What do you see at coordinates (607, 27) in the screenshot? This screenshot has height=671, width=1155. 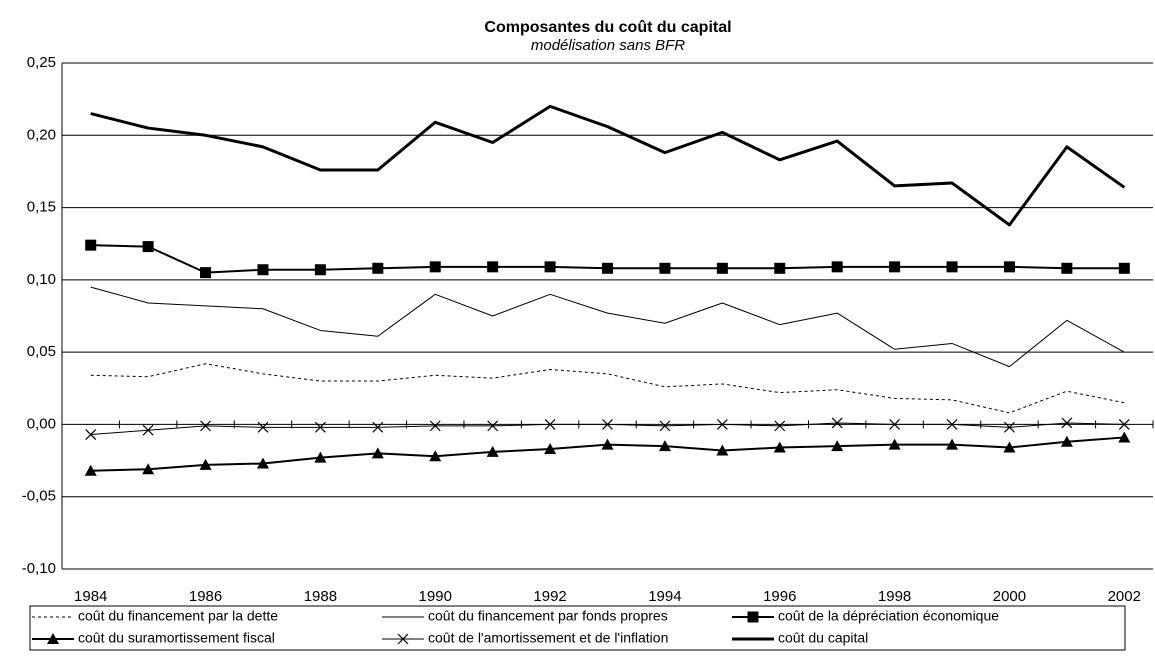 I see `chart-title: Composantes du coût du capital` at bounding box center [607, 27].